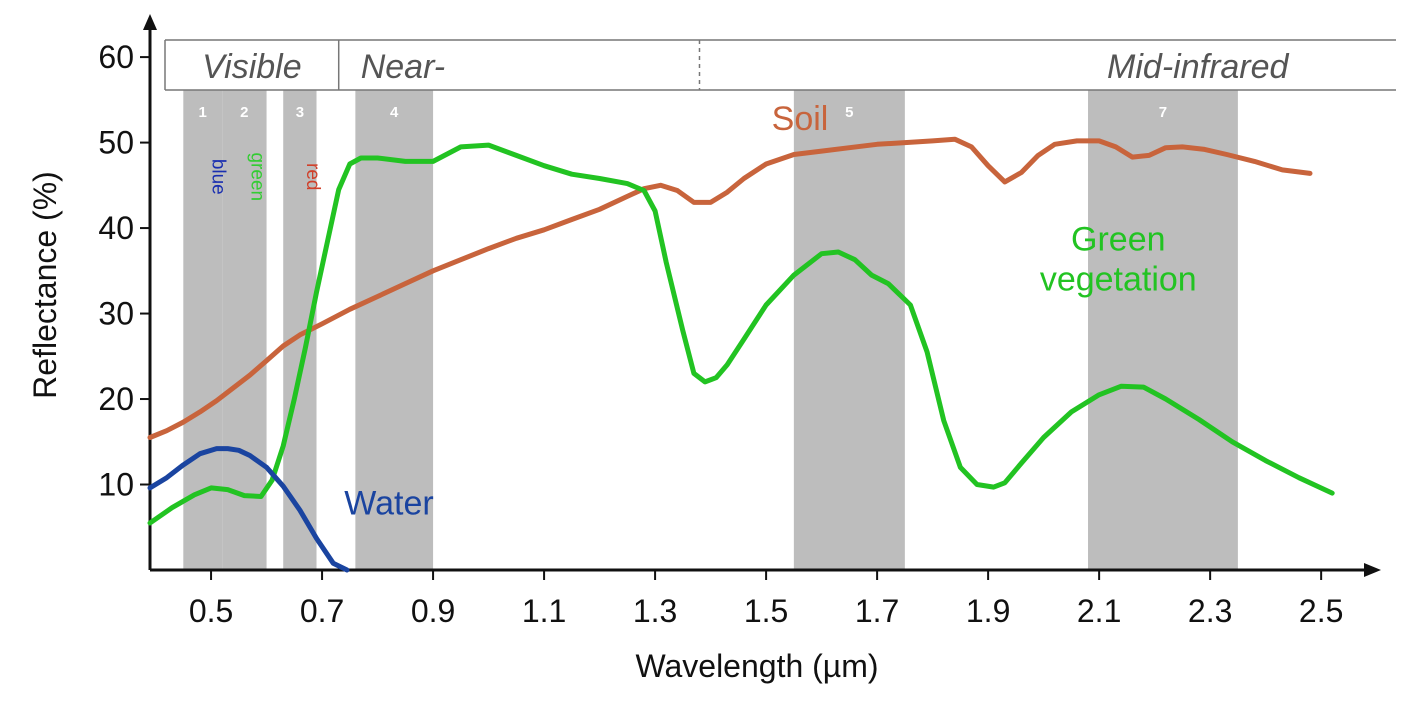  I want to click on x-tick-label: 1.1, so click(544, 611).